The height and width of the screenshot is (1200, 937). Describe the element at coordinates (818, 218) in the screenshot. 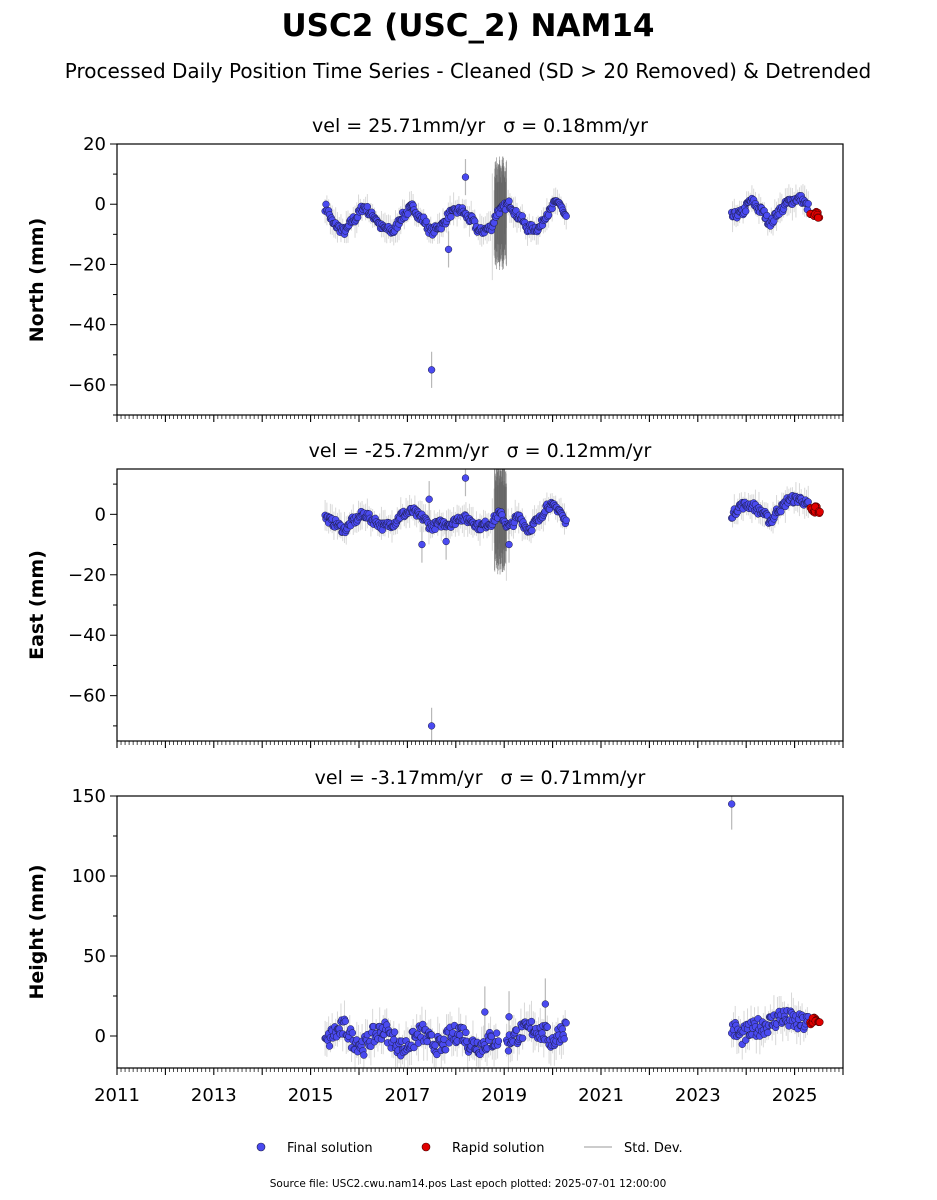

I see `north-rapid-point` at that location.